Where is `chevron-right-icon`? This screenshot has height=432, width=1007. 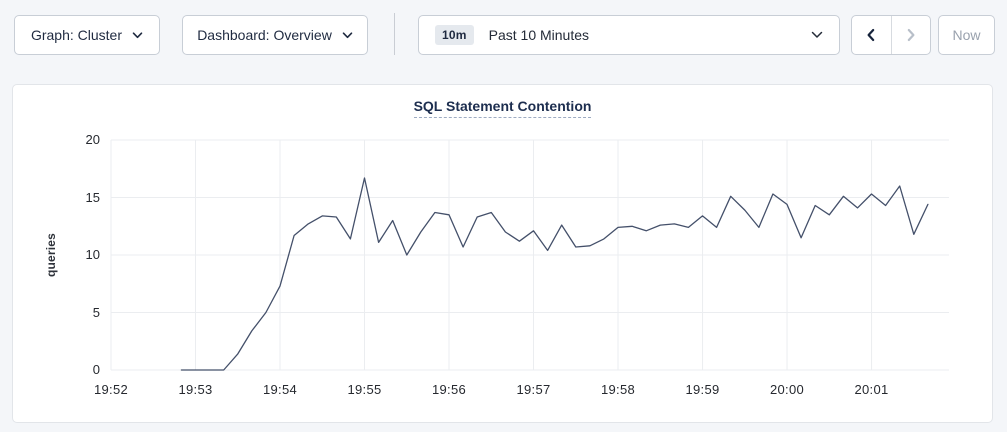
chevron-right-icon is located at coordinates (911, 35).